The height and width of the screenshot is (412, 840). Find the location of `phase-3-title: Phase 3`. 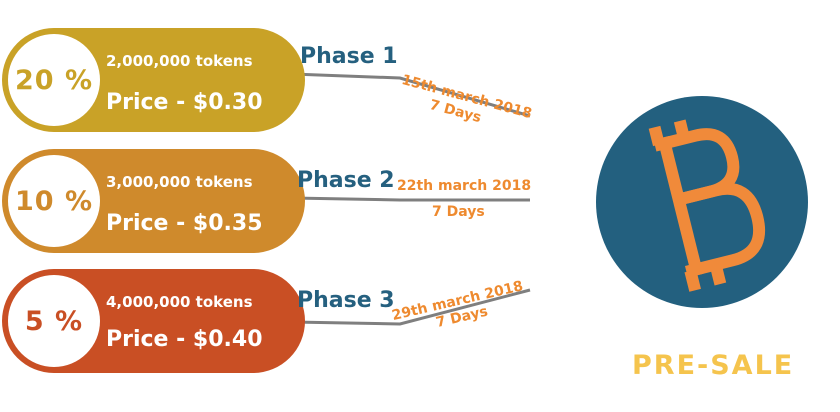

phase-3-title: Phase 3 is located at coordinates (346, 300).